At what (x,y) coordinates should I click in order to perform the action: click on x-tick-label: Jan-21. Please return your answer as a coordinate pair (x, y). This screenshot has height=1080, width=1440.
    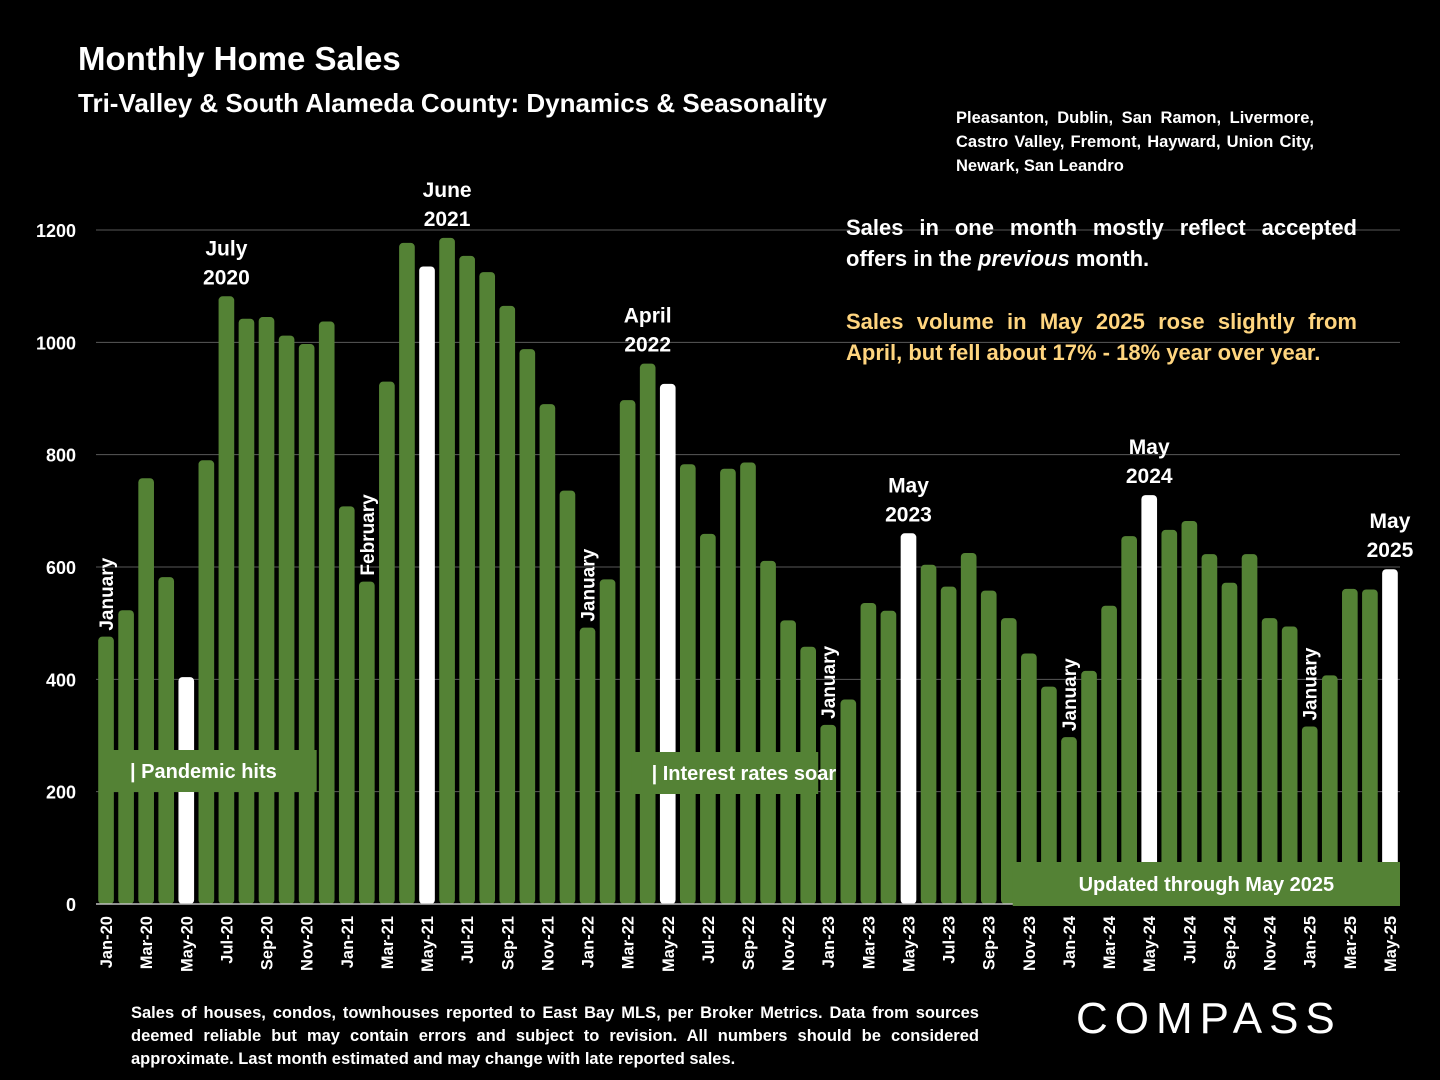
    Looking at the image, I should click on (348, 942).